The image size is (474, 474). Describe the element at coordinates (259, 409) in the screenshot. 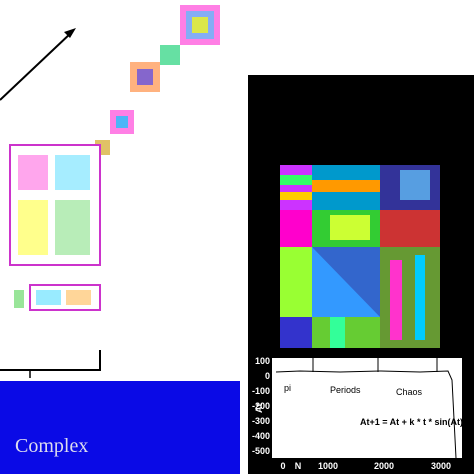

I see `y-axis-label: At` at that location.